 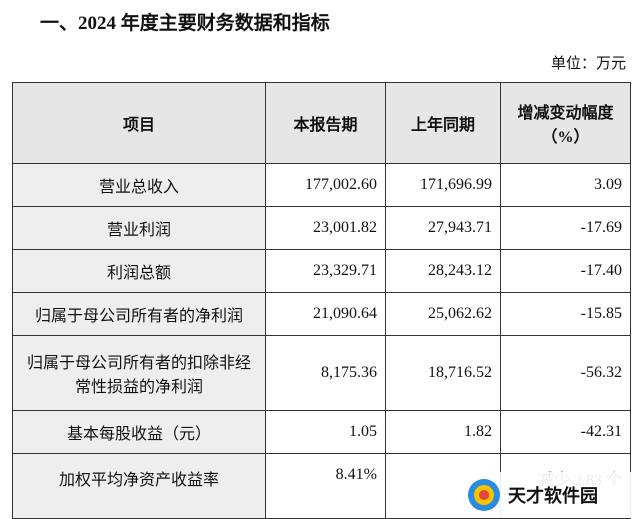 I want to click on watermark-text: 天才软件园, so click(x=553, y=496).